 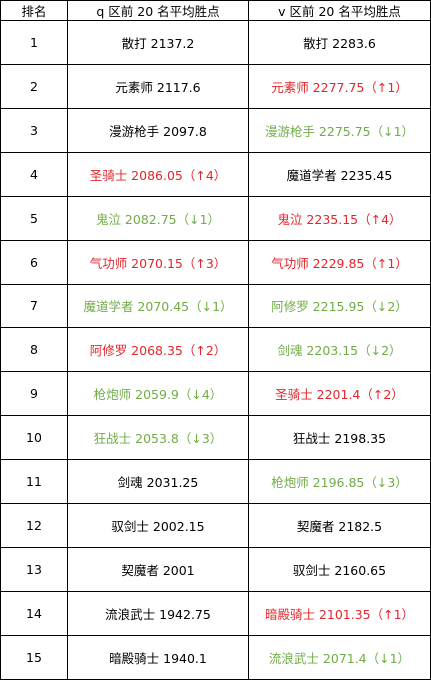 What do you see at coordinates (34, 394) in the screenshot?
I see `rank-cell: 9` at bounding box center [34, 394].